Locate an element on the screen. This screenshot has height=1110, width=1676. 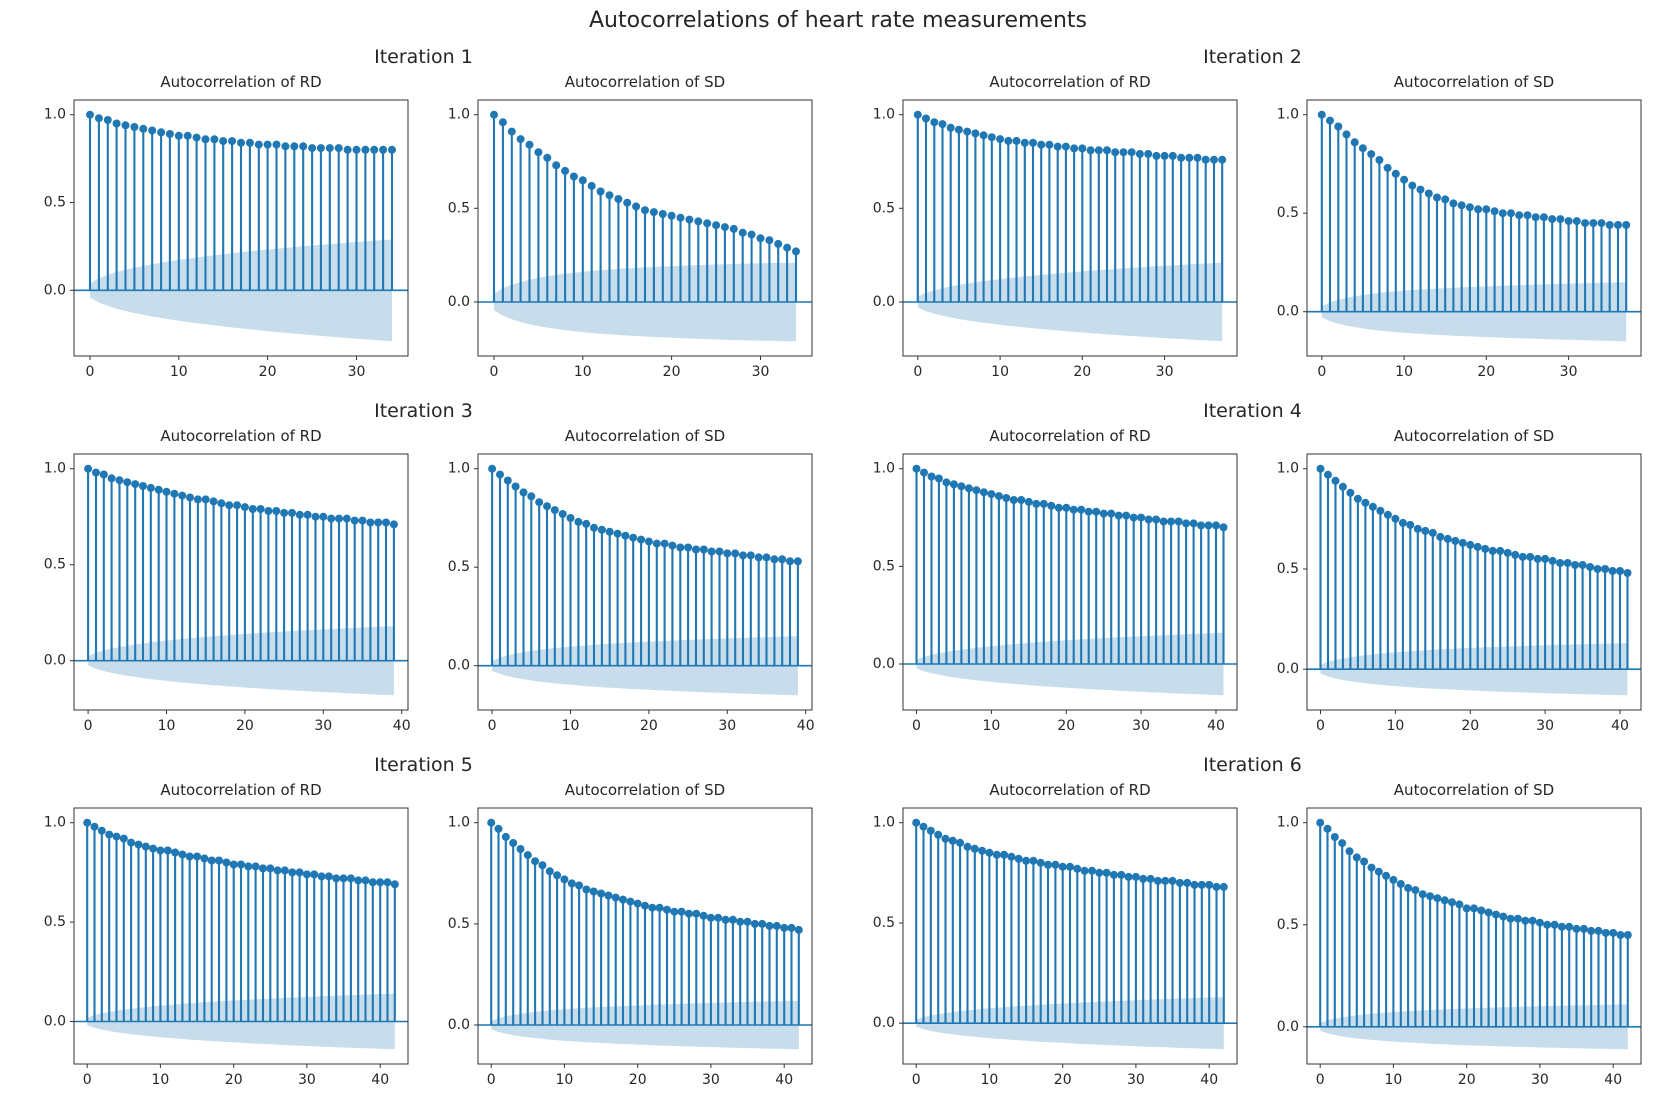
chart-wrap: Autocorrelation of RD 0 10 20 30 40 0.0 0.5 1.0 is located at coordinates (222, 939).